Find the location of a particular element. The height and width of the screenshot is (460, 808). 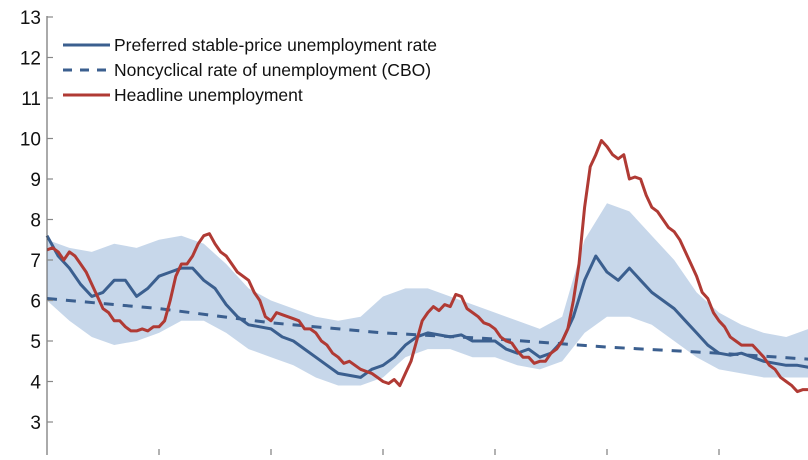

y-tick-label: 10 is located at coordinates (30, 140).